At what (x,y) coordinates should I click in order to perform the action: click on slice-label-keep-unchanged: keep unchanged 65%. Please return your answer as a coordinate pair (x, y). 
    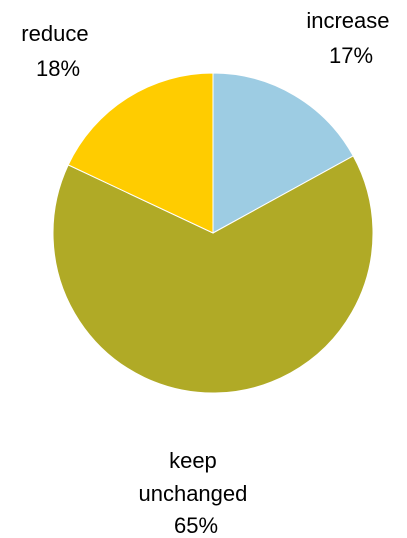
    Looking at the image, I should click on (195, 493).